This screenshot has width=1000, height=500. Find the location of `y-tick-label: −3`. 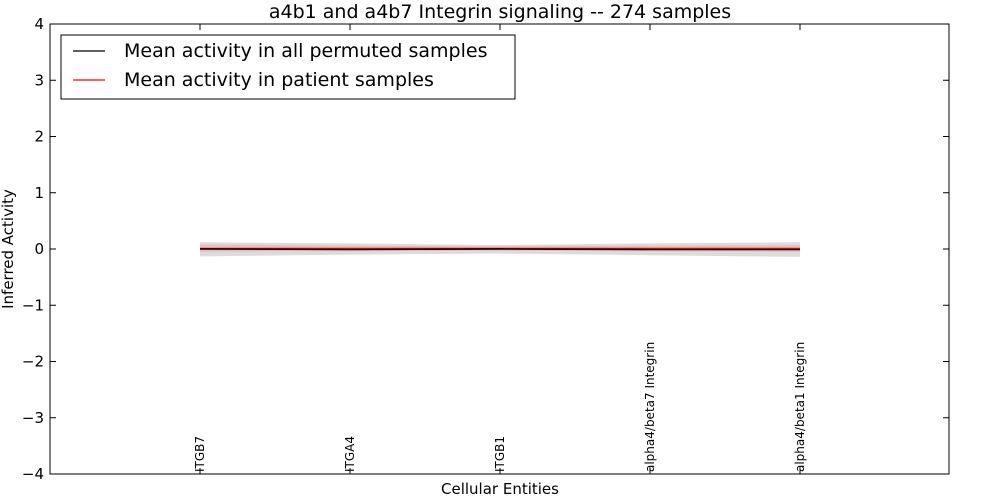

y-tick-label: −3 is located at coordinates (33, 418).